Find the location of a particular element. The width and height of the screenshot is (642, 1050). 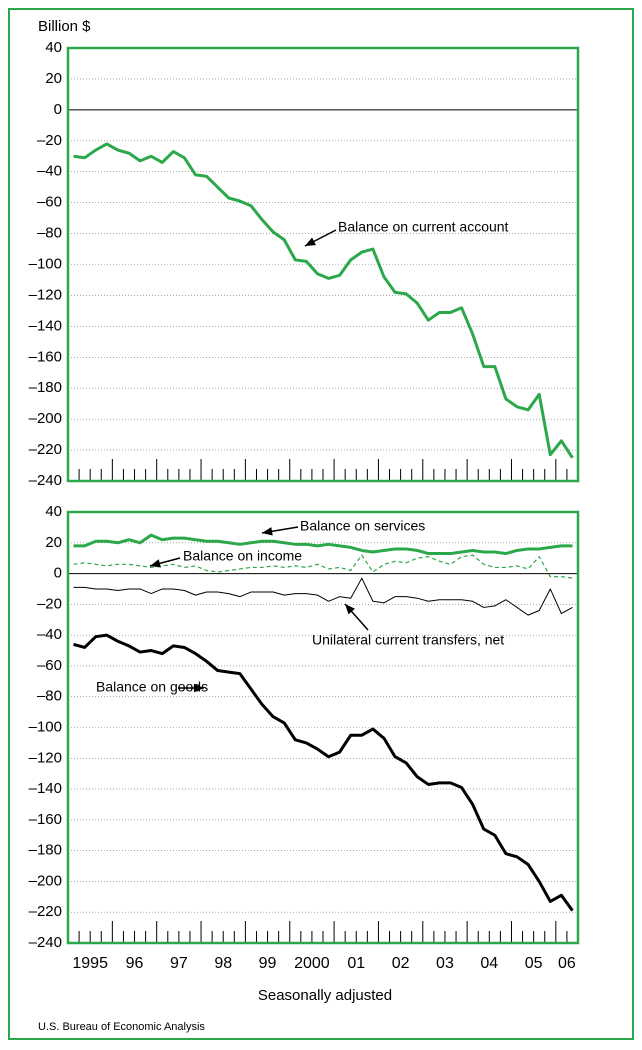

x-tick-label: 02 is located at coordinates (401, 963).